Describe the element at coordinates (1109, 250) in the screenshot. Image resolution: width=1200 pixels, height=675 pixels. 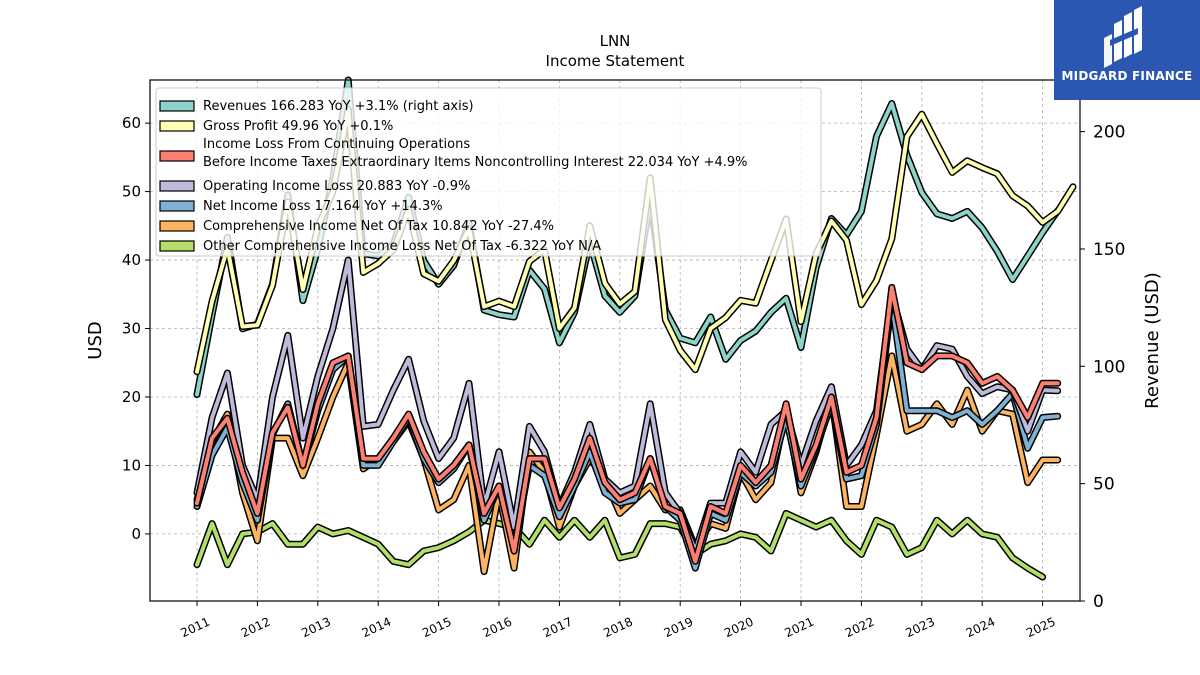
I see `y2-tick-label: 150` at that location.